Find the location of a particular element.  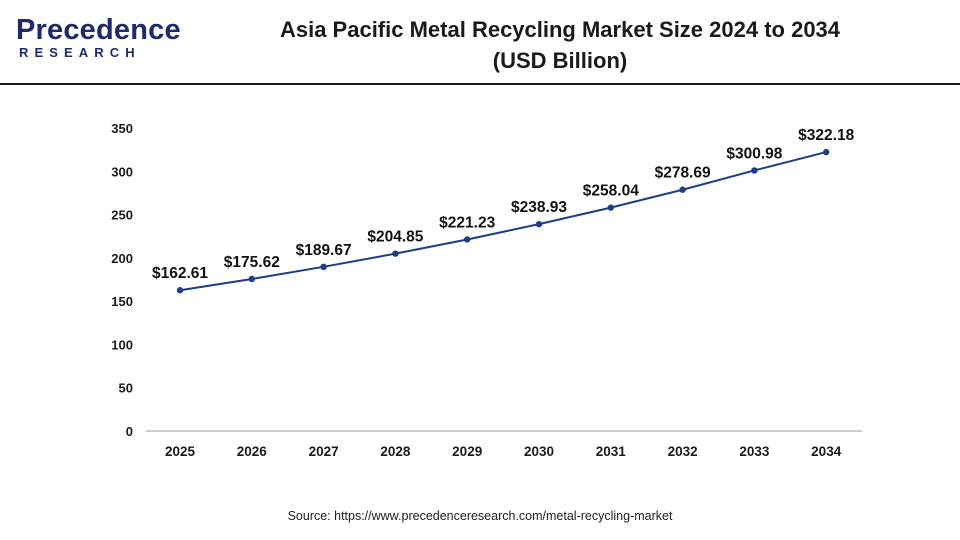

y-tick-label: 200 is located at coordinates (122, 258).